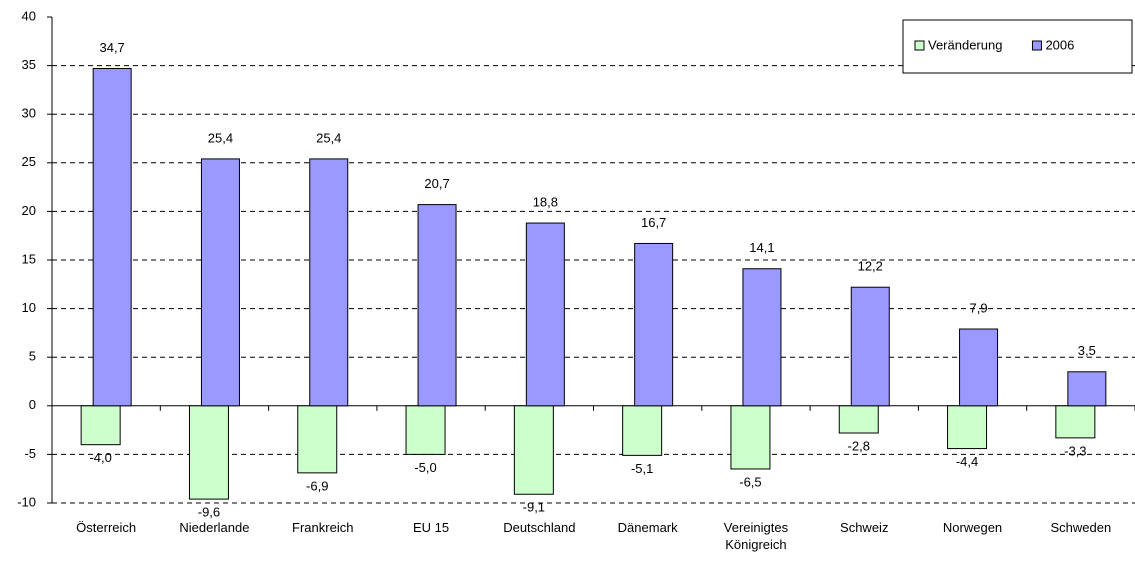 This screenshot has height=564, width=1135. I want to click on value-label: -6,5, so click(750, 481).